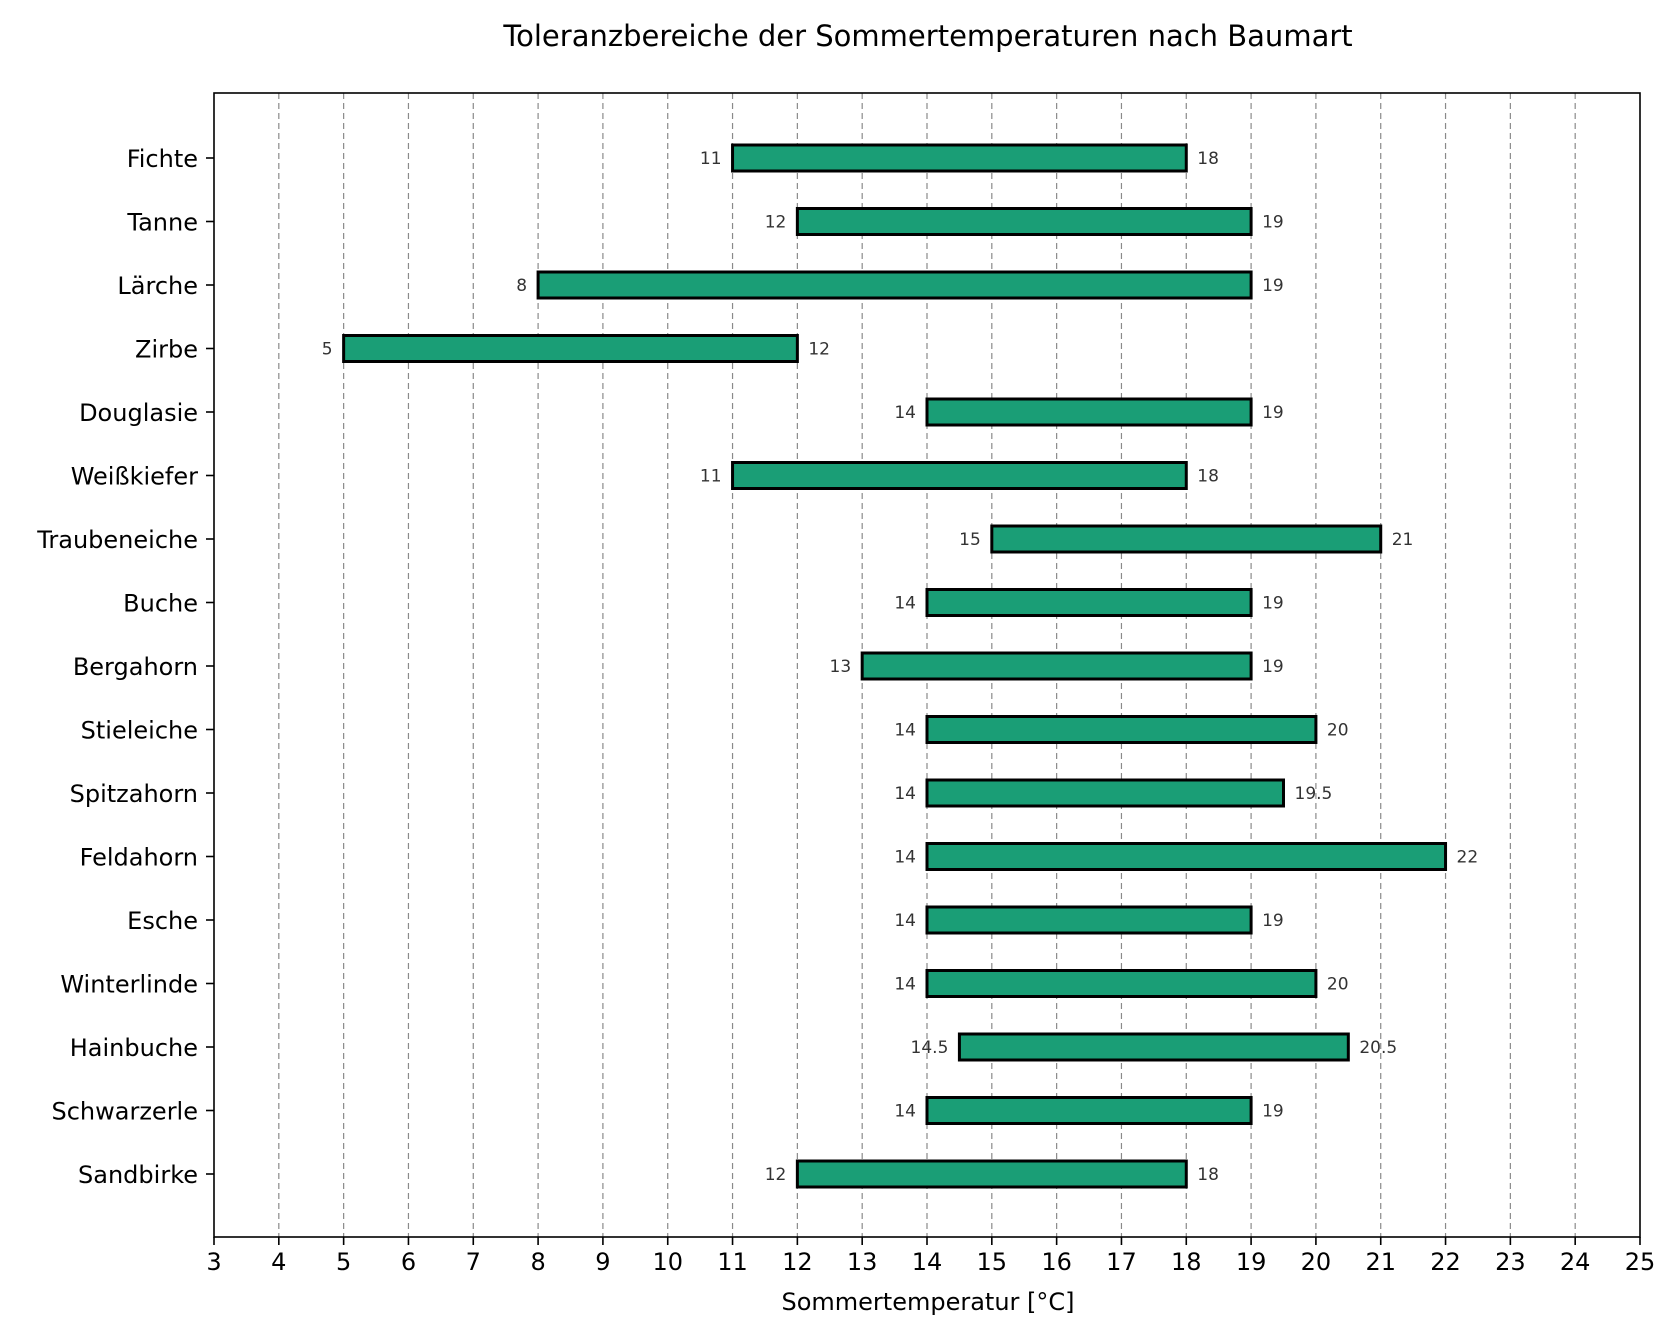 This screenshot has width=1666, height=1327. What do you see at coordinates (408, 1262) in the screenshot?
I see `x-tick-label: 6` at bounding box center [408, 1262].